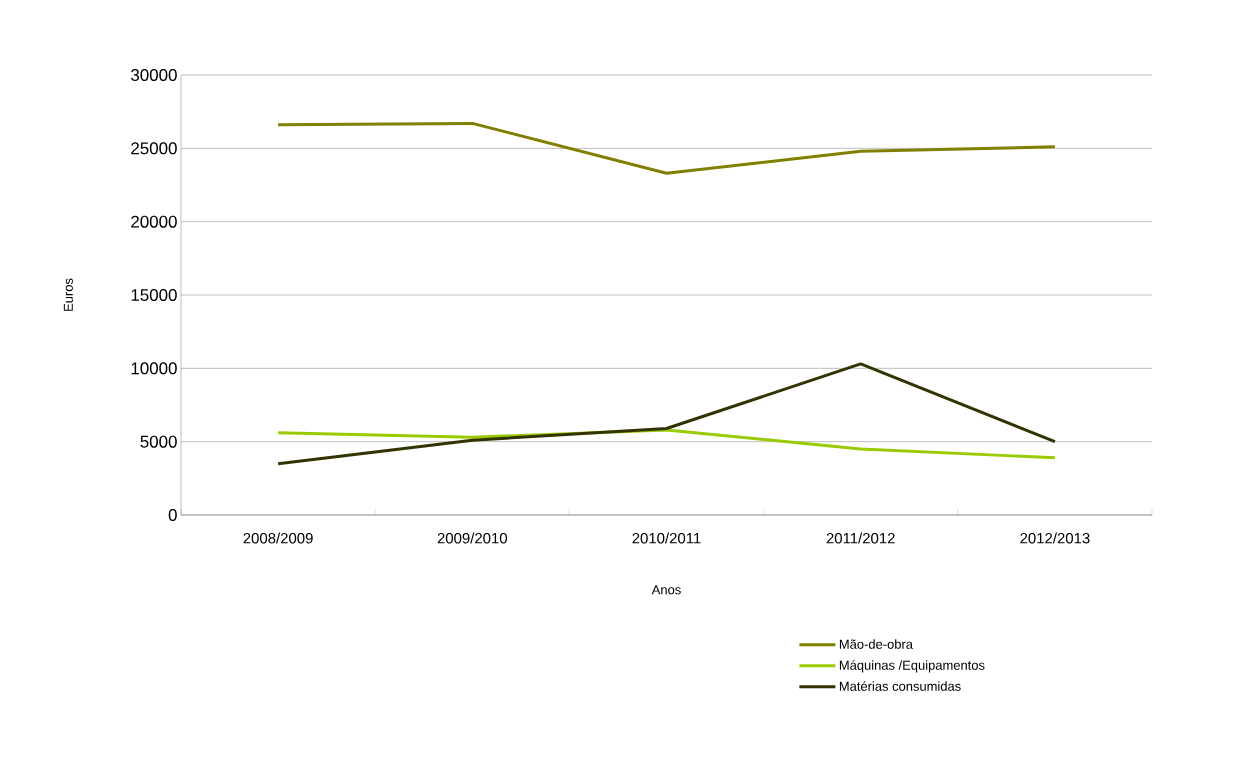 This screenshot has width=1234, height=757. Describe the element at coordinates (278, 538) in the screenshot. I see `x-tick-label: 2008/2009` at that location.